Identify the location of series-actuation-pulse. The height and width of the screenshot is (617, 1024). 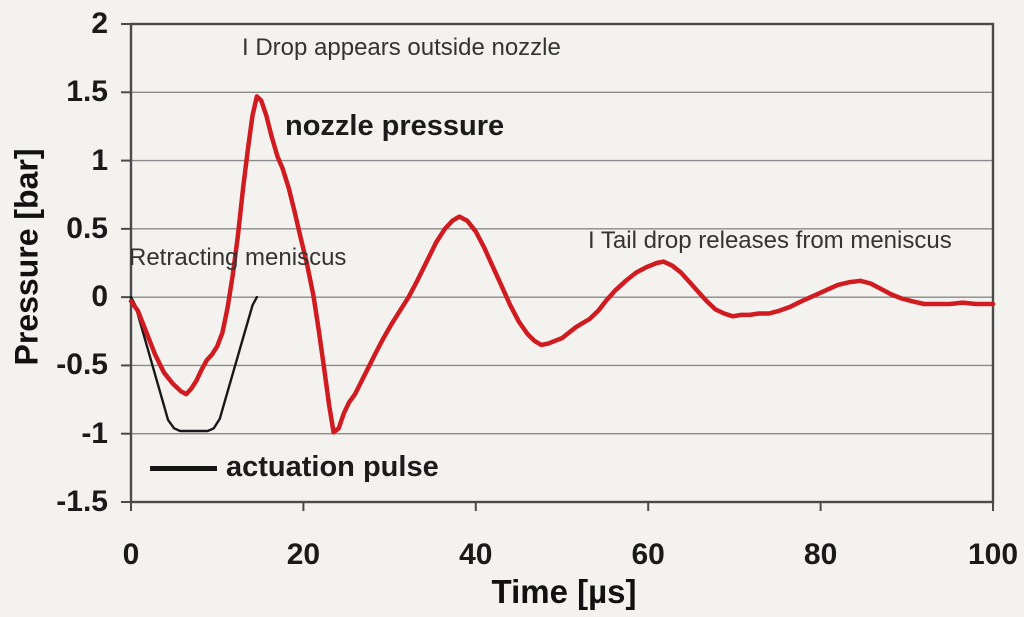
(194, 364).